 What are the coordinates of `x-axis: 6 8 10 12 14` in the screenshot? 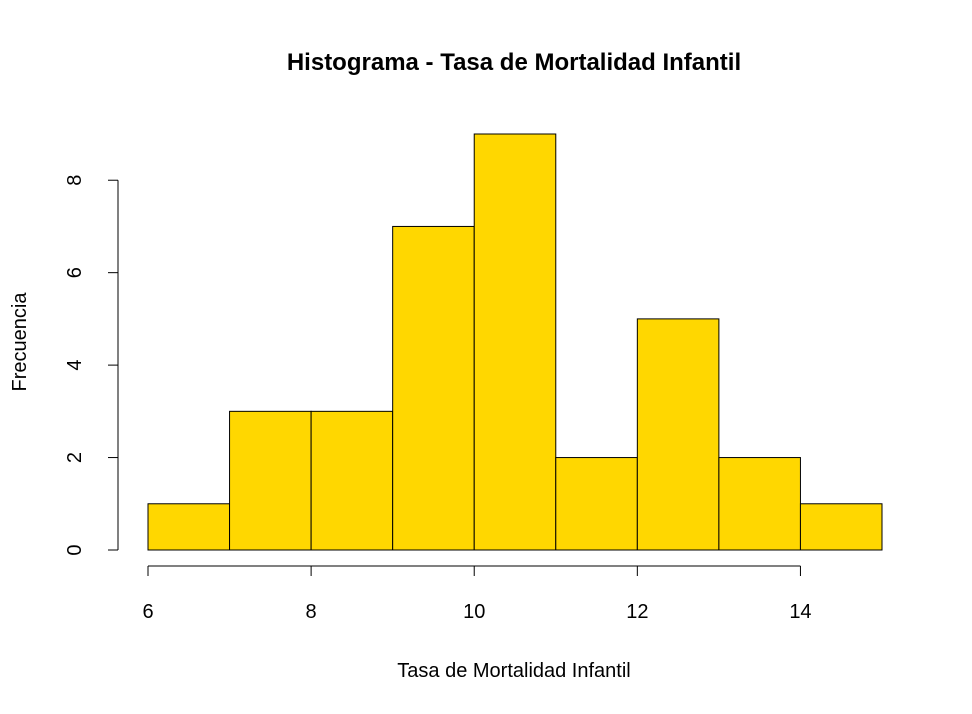 It's located at (477, 594).